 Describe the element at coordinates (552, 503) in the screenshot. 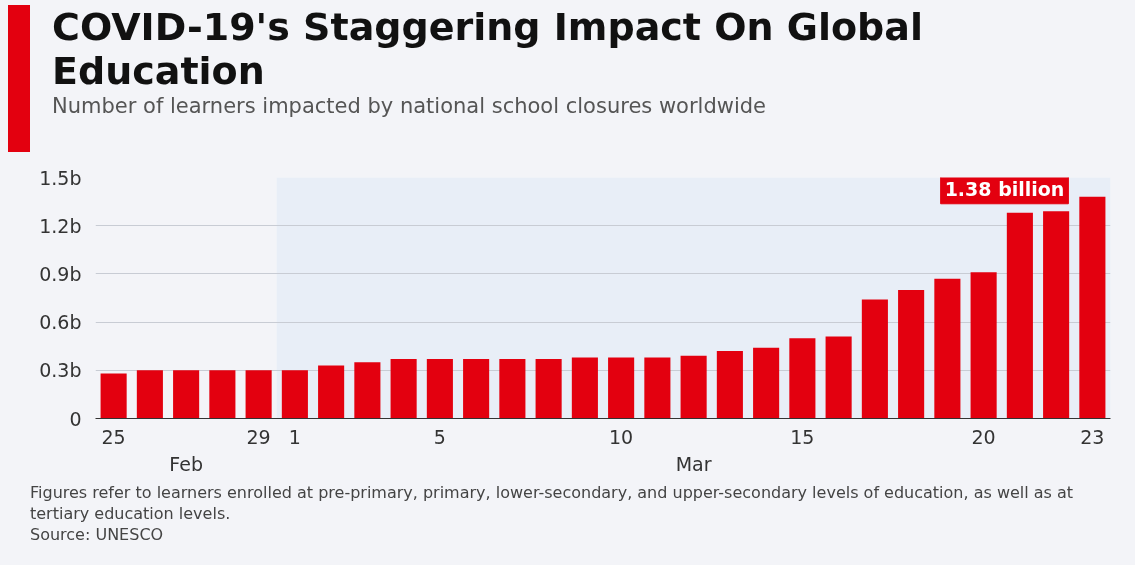

I see `text: Figures refer to learners enrolled at pre-primary, primary, lower-secondary, and upper-secondary levels of education, as well as at tertiary education levels.` at that location.